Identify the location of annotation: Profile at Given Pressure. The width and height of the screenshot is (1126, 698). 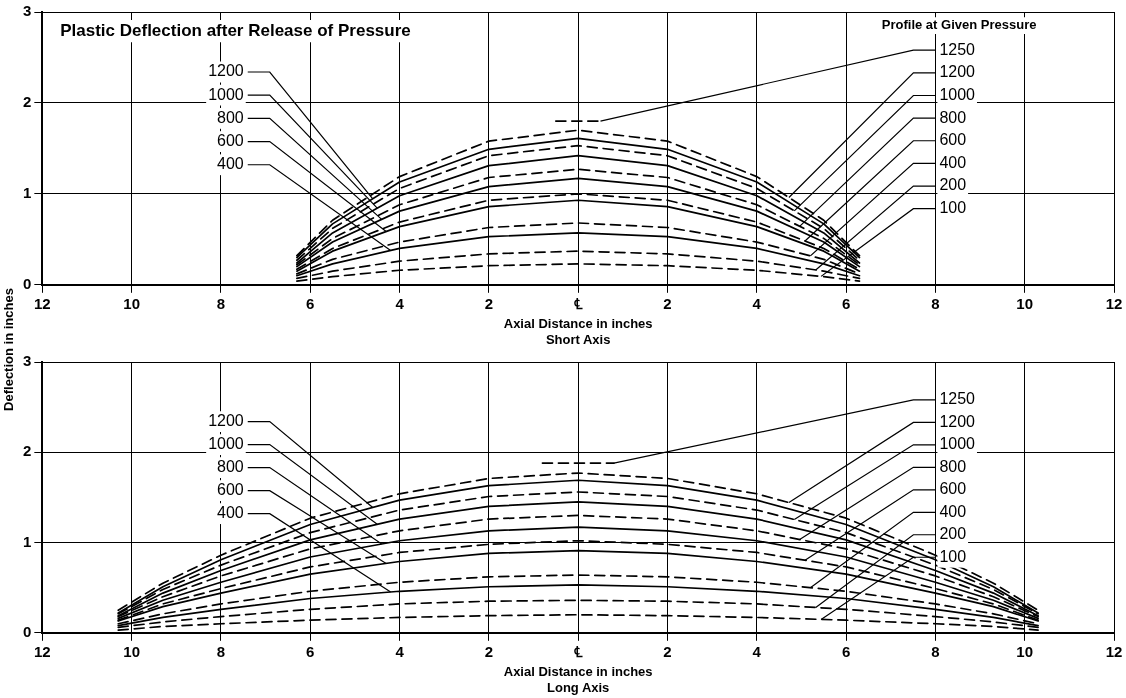
(959, 25).